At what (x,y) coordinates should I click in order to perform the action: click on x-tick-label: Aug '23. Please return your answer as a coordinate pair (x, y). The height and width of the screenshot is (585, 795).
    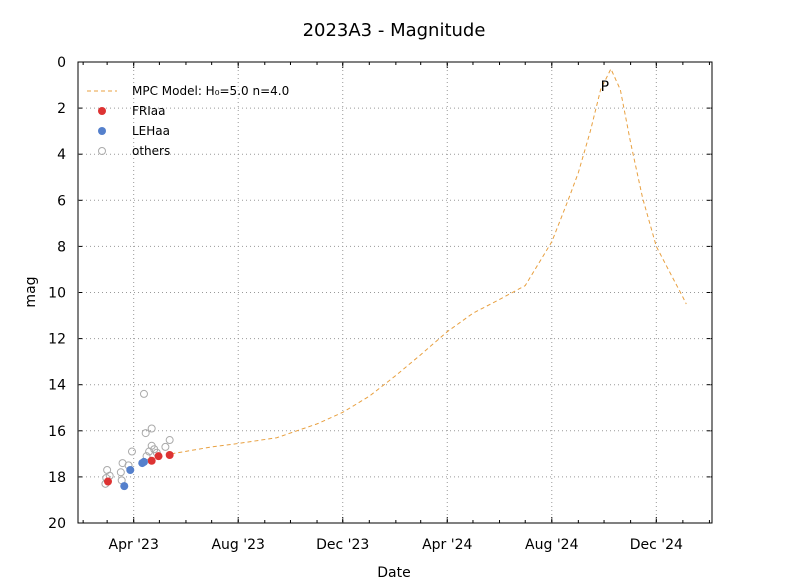
    Looking at the image, I should click on (237, 545).